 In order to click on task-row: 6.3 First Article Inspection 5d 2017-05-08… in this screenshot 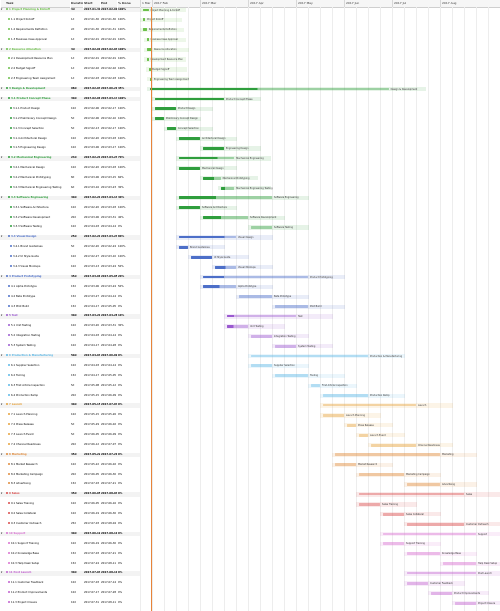, I will do `click(70, 385)`.